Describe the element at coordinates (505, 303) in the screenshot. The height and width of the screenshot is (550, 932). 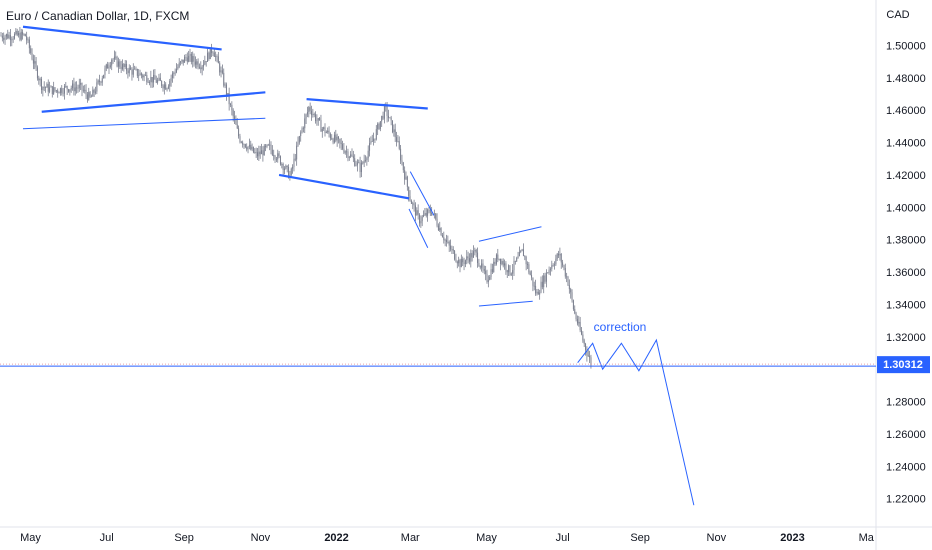
I see `broadening-lower` at that location.